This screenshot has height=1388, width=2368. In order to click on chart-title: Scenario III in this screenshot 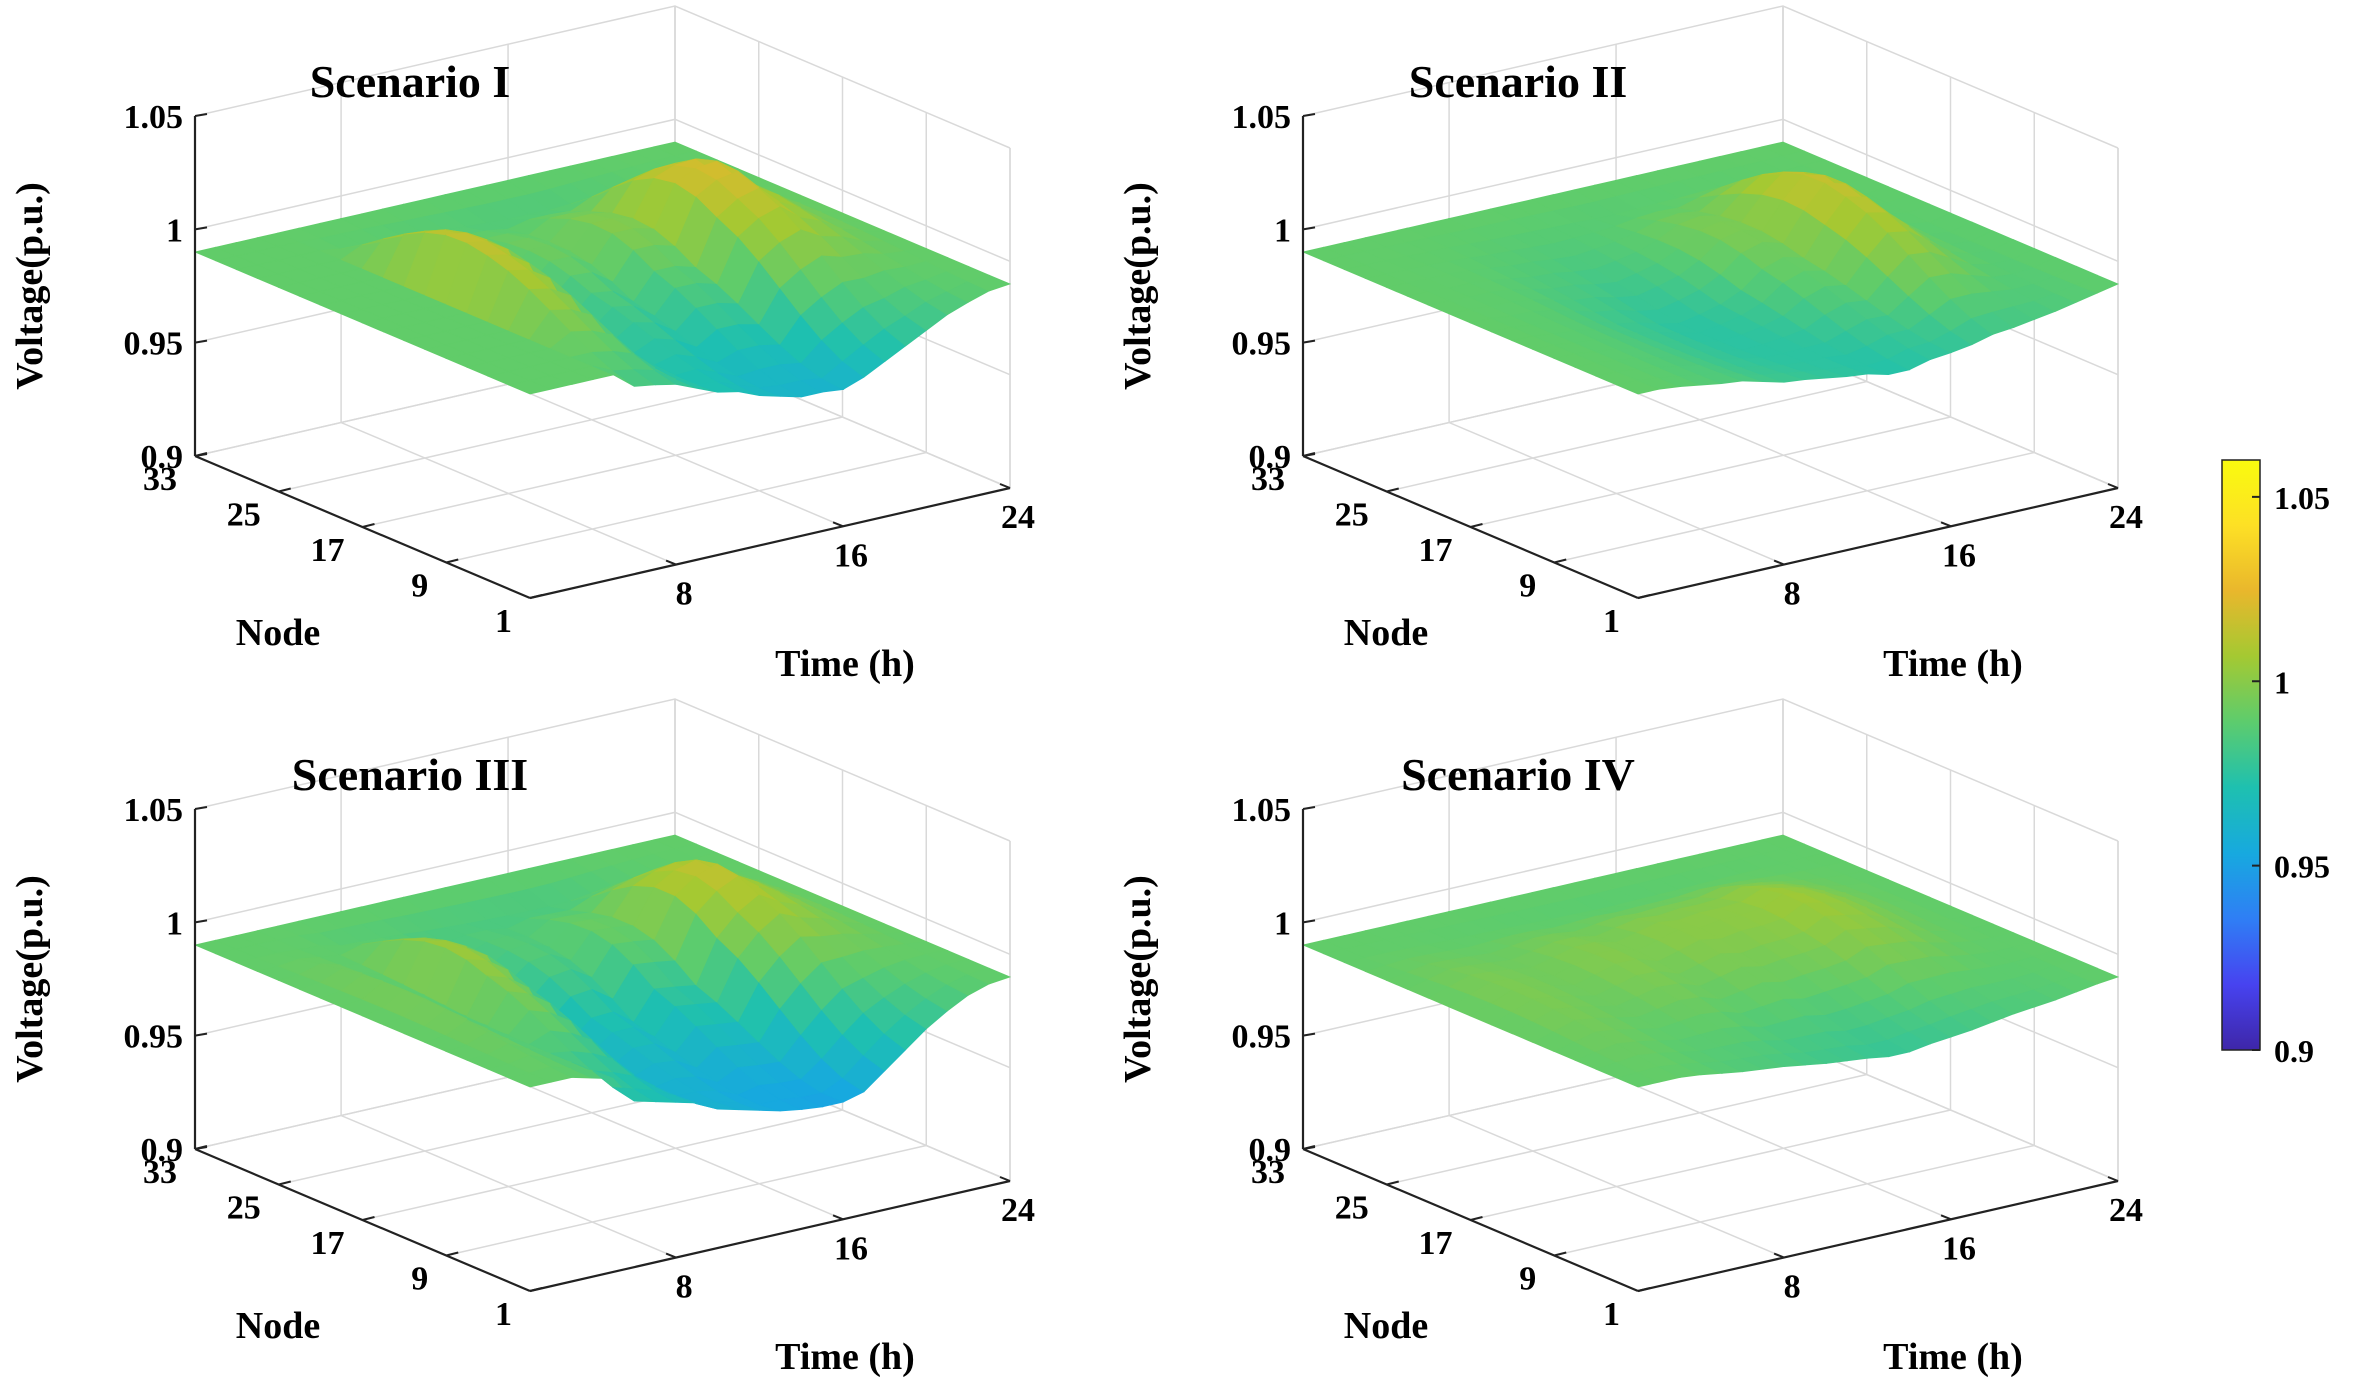, I will do `click(410, 774)`.